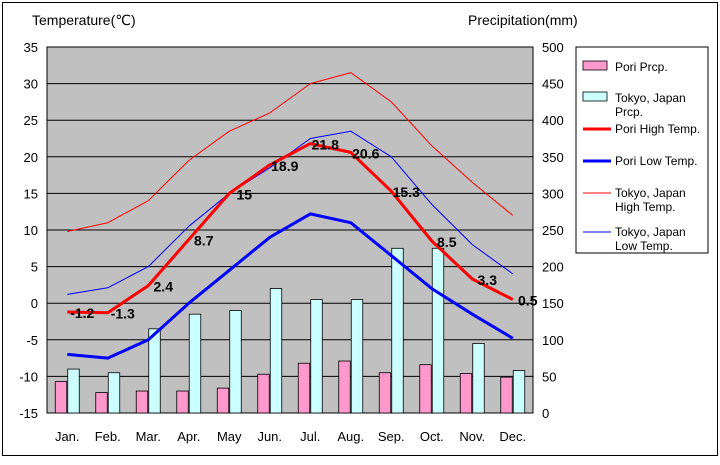  Describe the element at coordinates (553, 267) in the screenshot. I see `right-tick-label: 200` at that location.